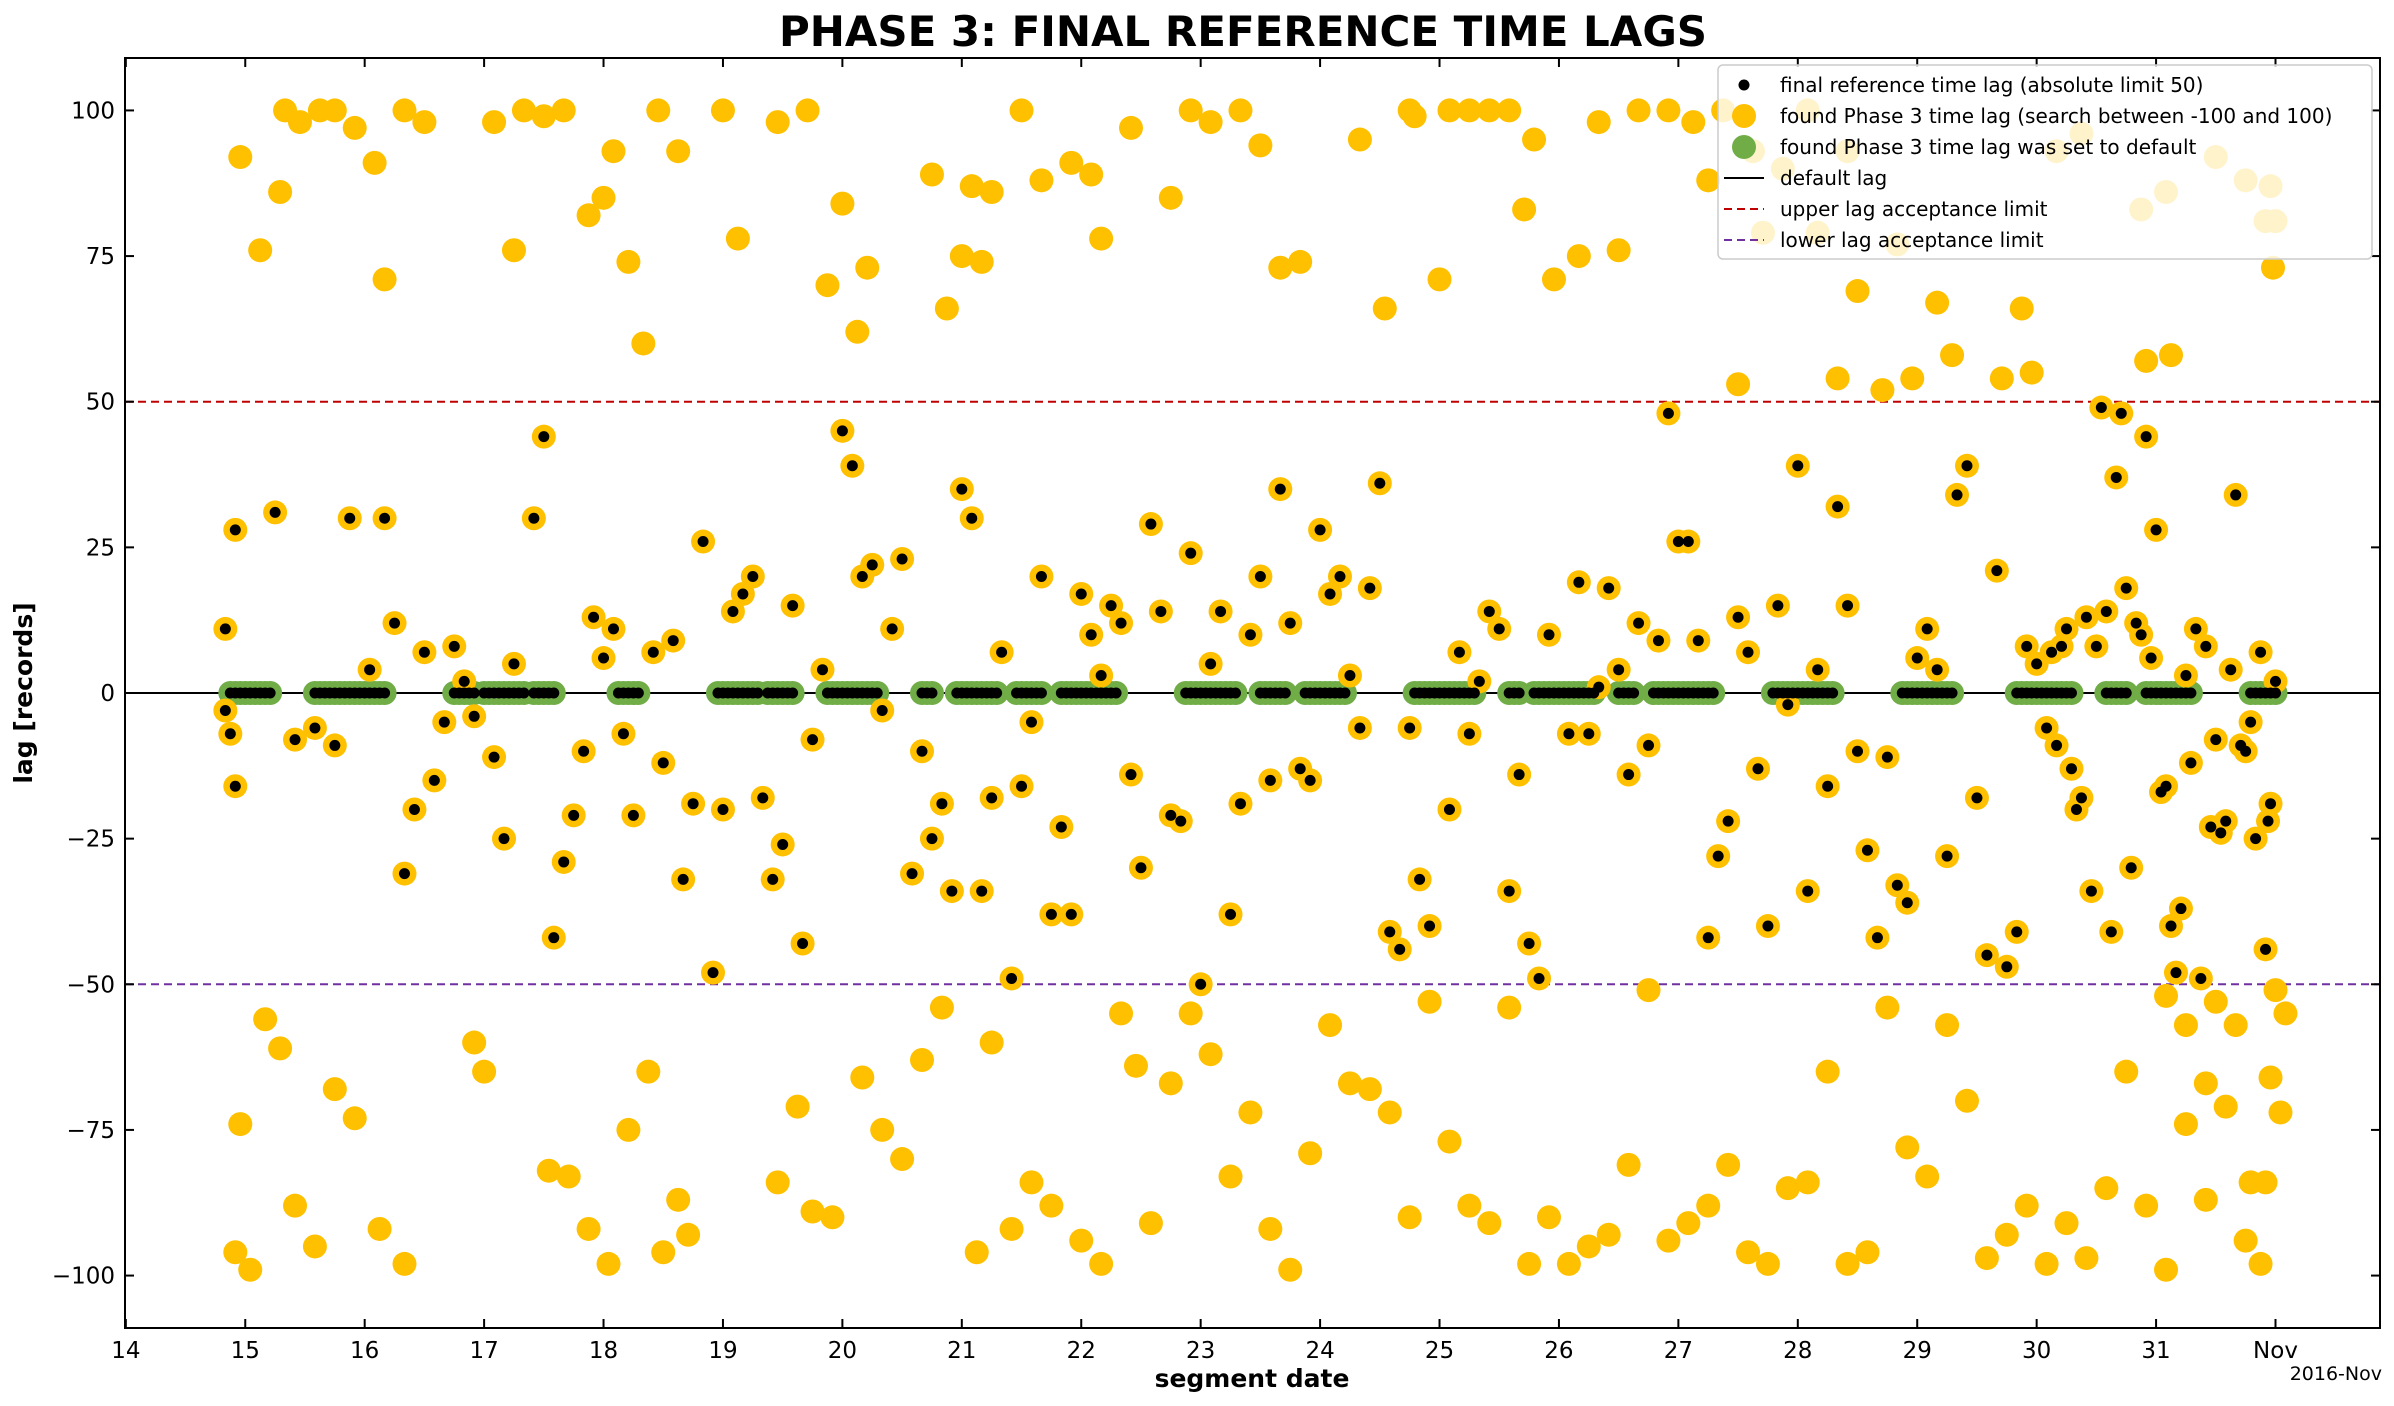 The height and width of the screenshot is (1406, 2394). Describe the element at coordinates (1917, 1351) in the screenshot. I see `x-tick-label: 29` at that location.